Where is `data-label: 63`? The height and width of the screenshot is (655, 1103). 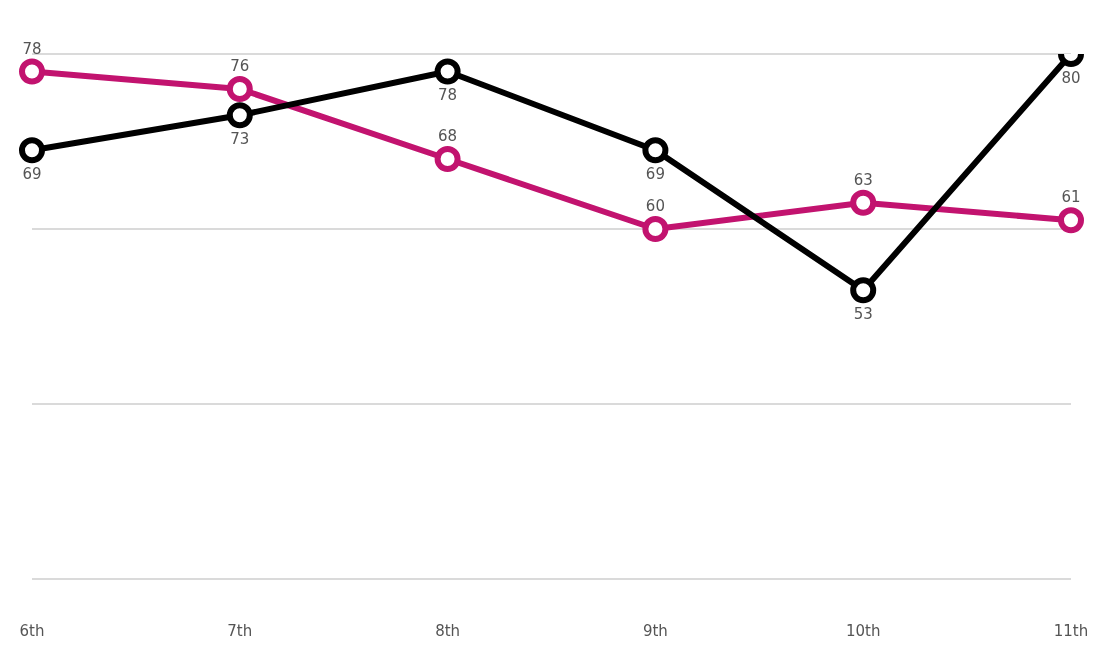 data-label: 63 is located at coordinates (863, 179).